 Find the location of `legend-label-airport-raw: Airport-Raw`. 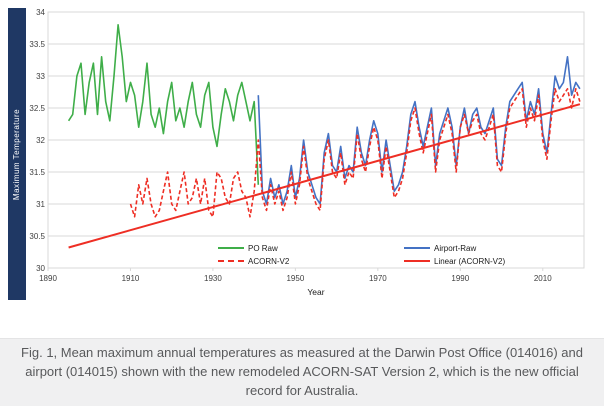

legend-label-airport-raw: Airport-Raw is located at coordinates (455, 248).